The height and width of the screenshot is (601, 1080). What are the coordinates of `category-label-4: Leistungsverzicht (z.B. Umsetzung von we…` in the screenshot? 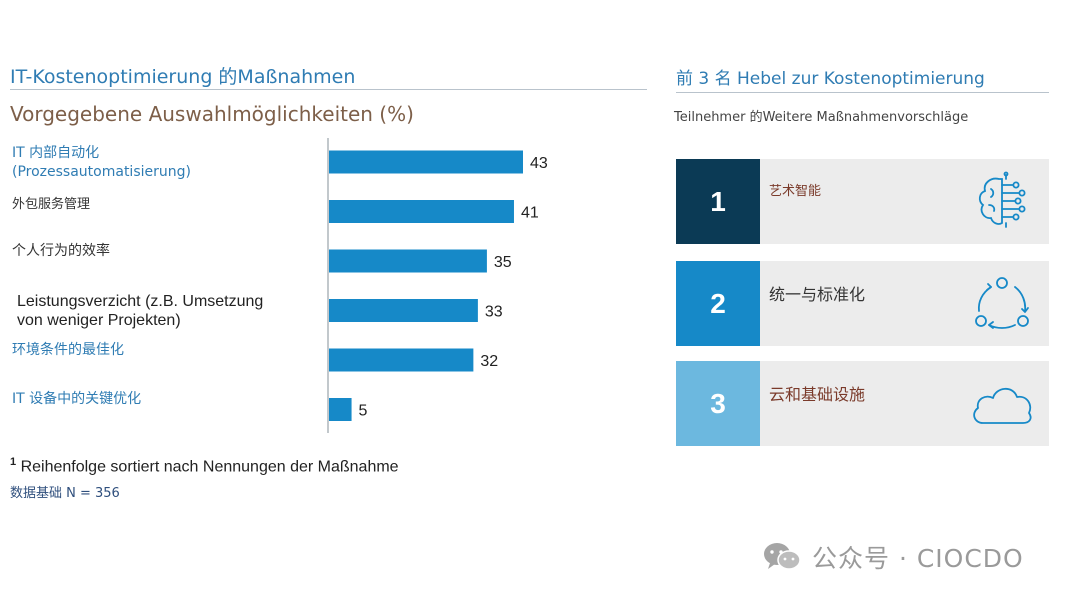 It's located at (140, 311).